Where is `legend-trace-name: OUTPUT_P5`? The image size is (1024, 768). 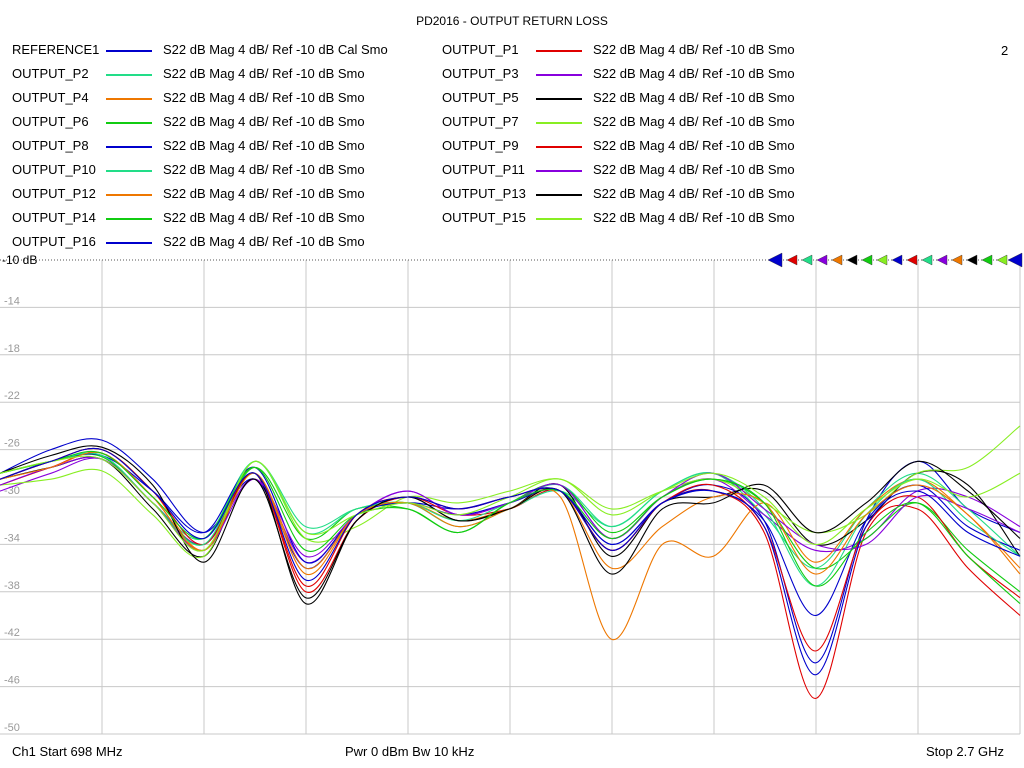
legend-trace-name: OUTPUT_P5 is located at coordinates (480, 97).